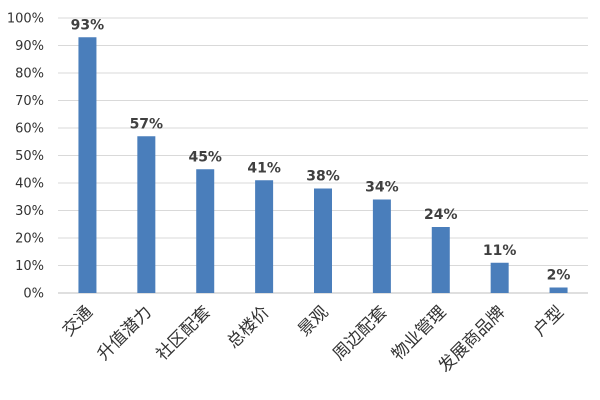 The width and height of the screenshot is (600, 400). I want to click on category-label: 社区配套, so click(184, 333).